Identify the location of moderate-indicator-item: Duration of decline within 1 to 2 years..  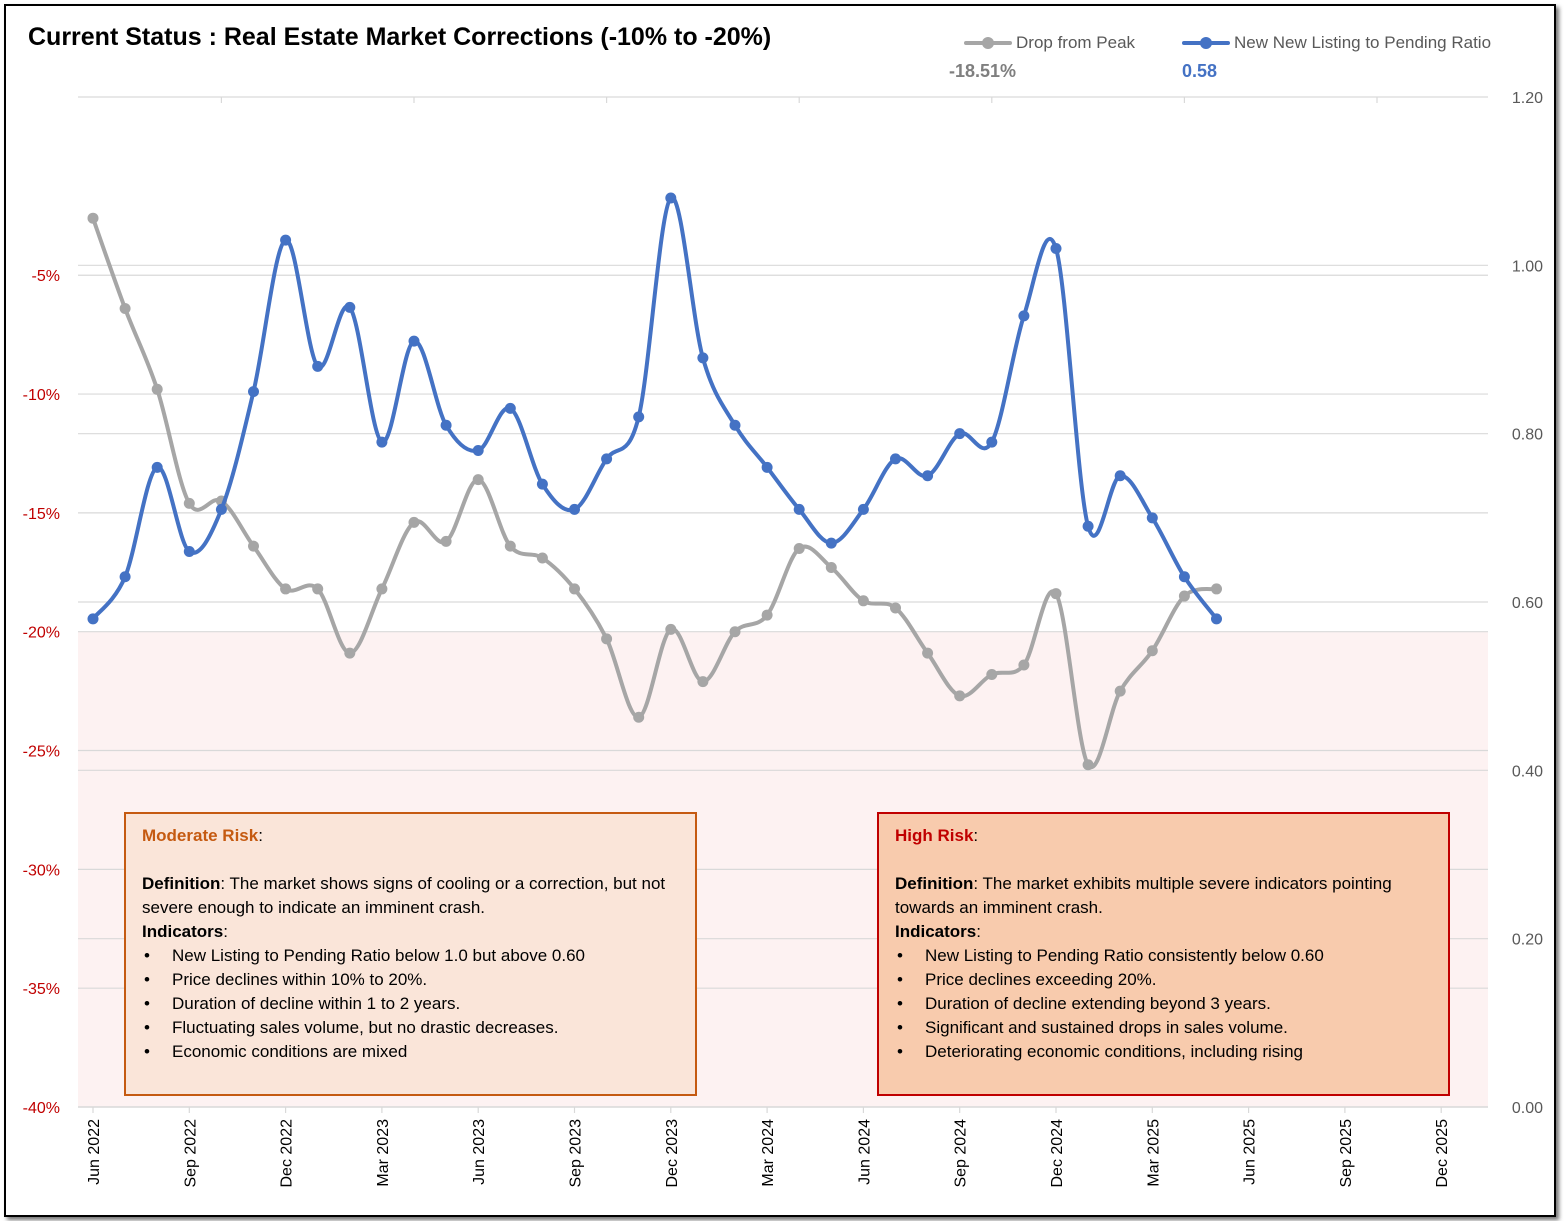
(410, 1004).